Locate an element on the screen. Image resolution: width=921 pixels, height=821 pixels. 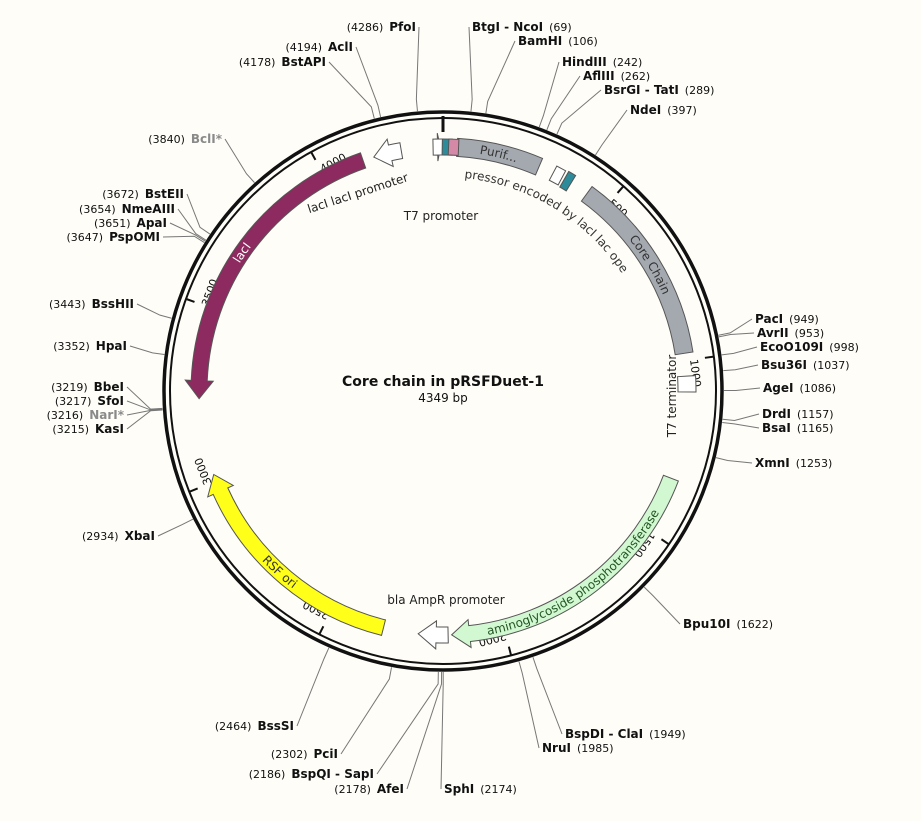
site-nari: (3216) NarI* is located at coordinates (105, 415).